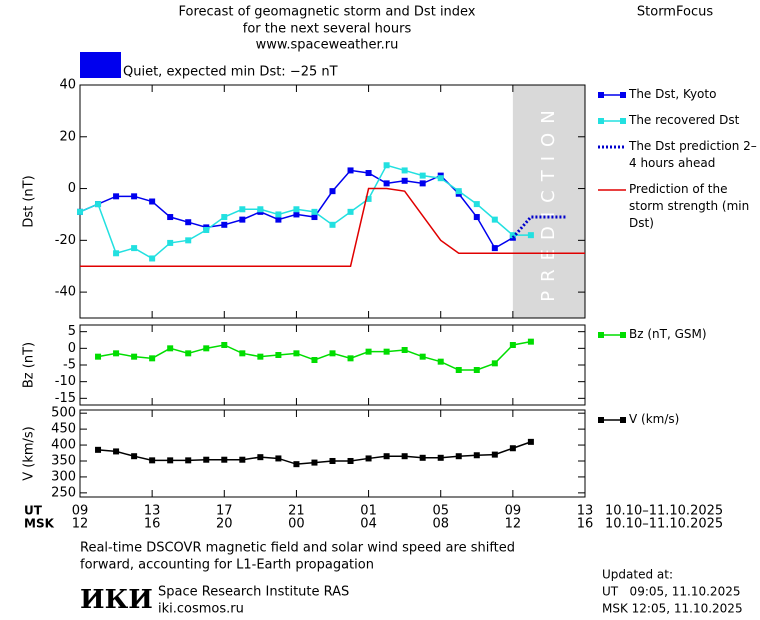 The width and height of the screenshot is (760, 620). What do you see at coordinates (65, 240) in the screenshot?
I see `y-tick-label: -20` at bounding box center [65, 240].